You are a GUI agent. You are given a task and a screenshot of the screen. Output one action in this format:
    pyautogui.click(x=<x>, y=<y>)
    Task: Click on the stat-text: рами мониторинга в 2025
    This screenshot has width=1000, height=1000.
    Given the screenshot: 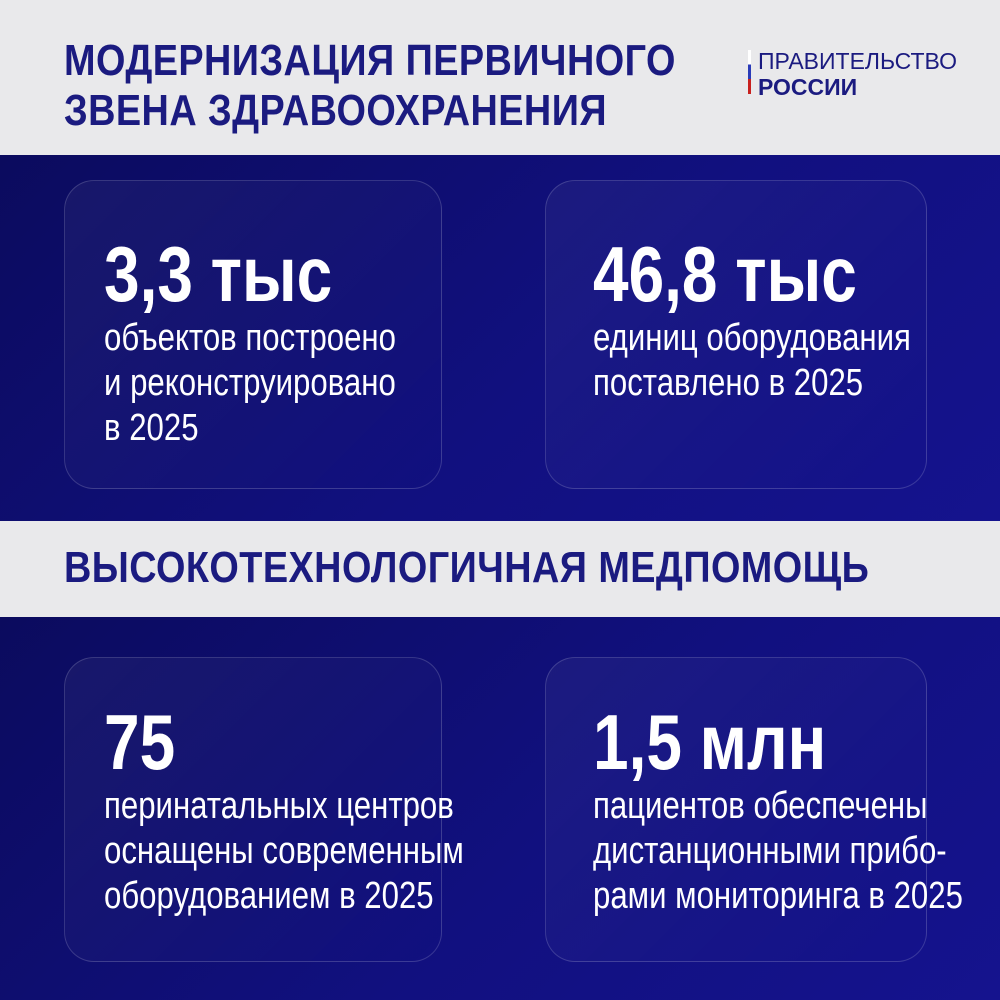 What is the action you would take?
    pyautogui.click(x=778, y=896)
    